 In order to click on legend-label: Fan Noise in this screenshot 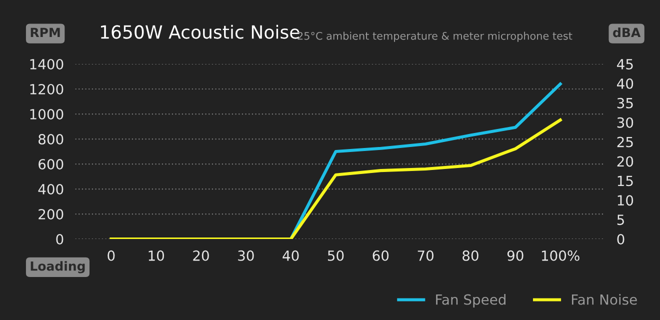, I will do `click(604, 299)`.